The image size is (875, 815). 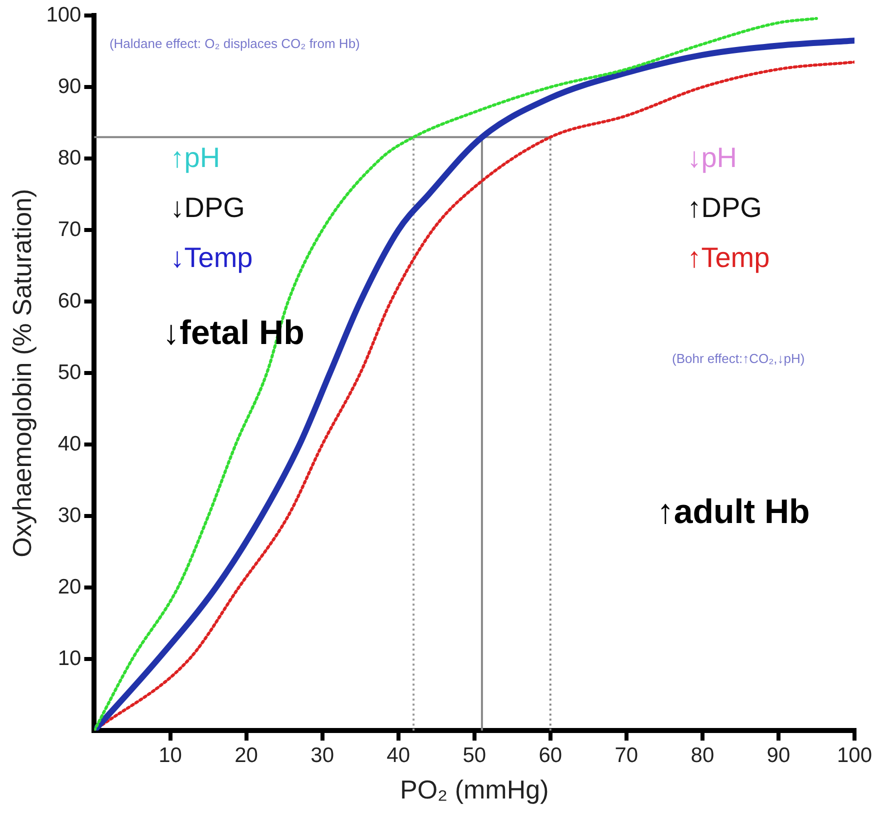 I want to click on annotation: ↓pH, so click(x=712, y=158).